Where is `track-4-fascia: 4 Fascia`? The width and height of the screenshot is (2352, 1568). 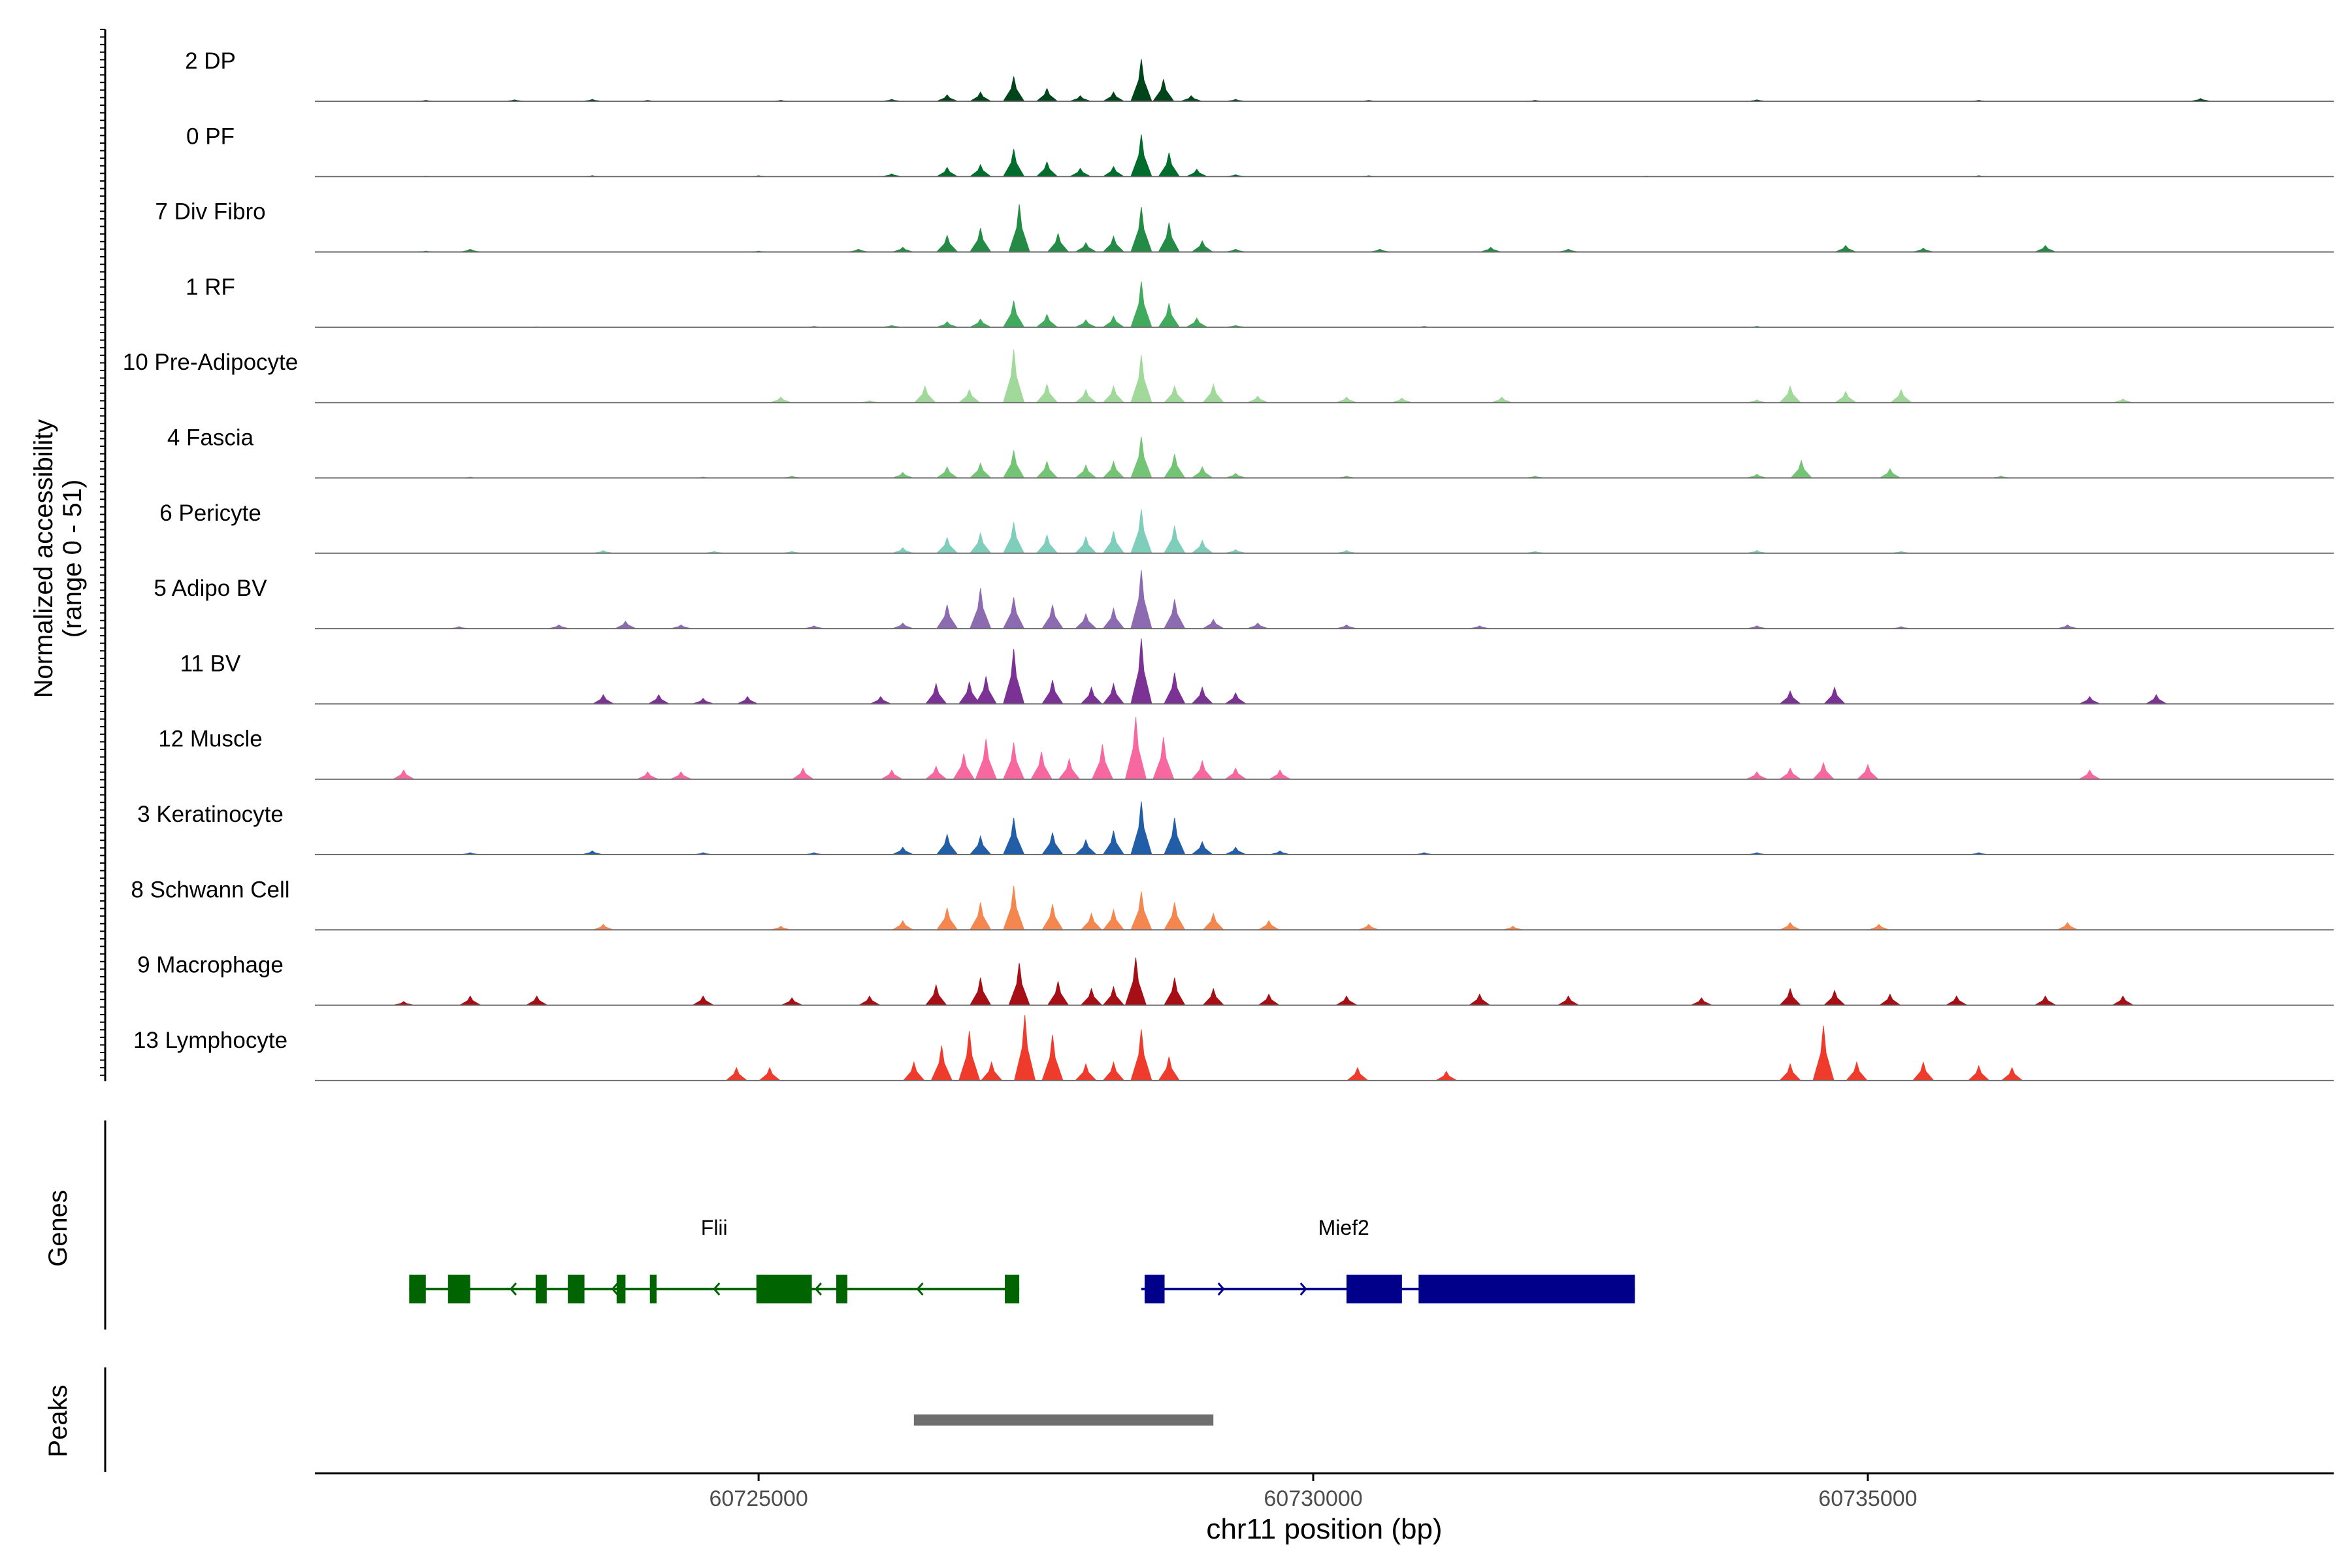
track-4-fascia: 4 Fascia is located at coordinates (1250, 452).